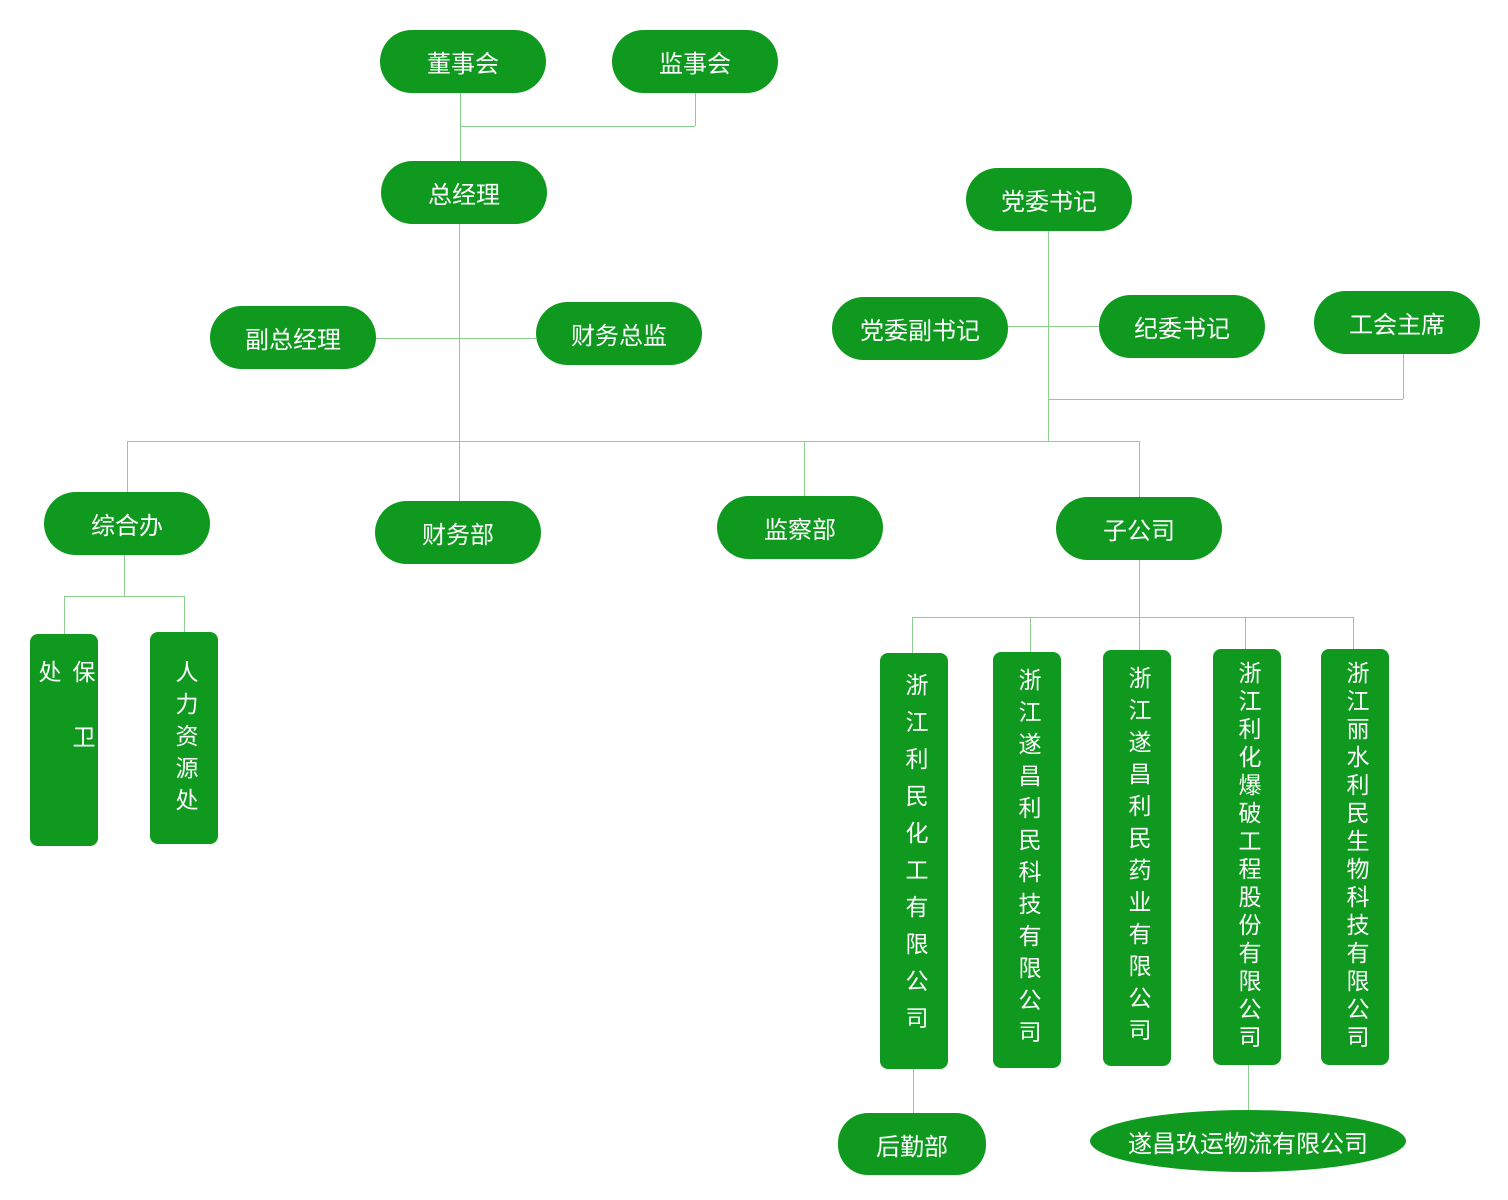 This screenshot has height=1200, width=1508. I want to click on node-label: 浙江遂昌利民科技有限公司, so click(1027, 860).